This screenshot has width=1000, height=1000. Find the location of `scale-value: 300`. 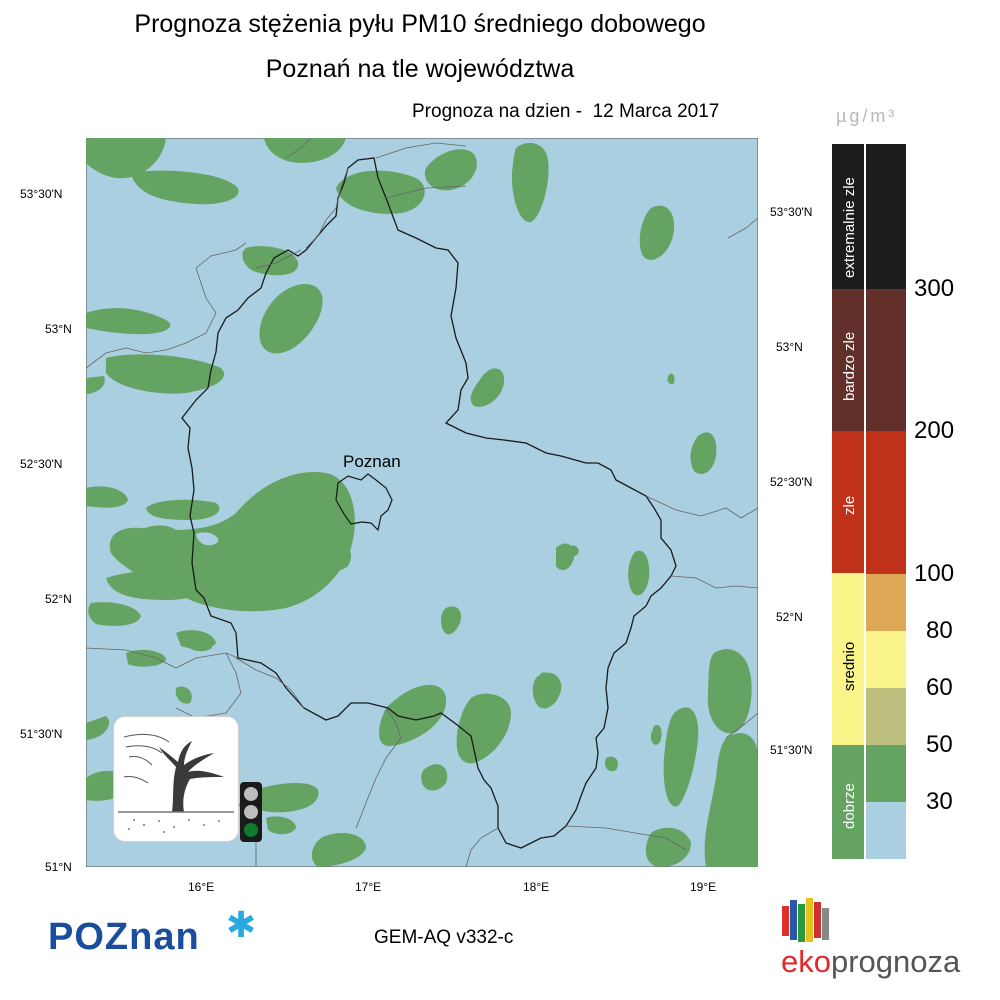

scale-value: 300 is located at coordinates (934, 288).